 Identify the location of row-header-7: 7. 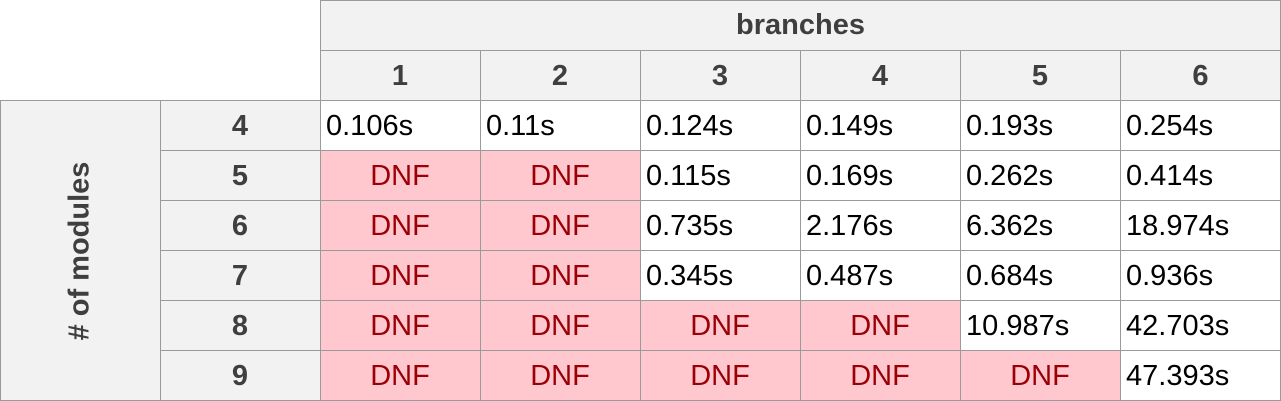
(240, 276).